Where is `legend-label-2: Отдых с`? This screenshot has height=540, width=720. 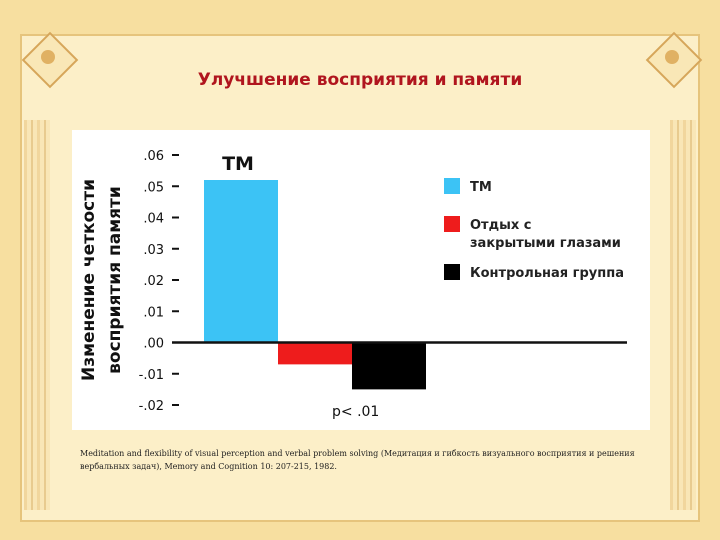
legend-label-2: Отдых с is located at coordinates (500, 225).